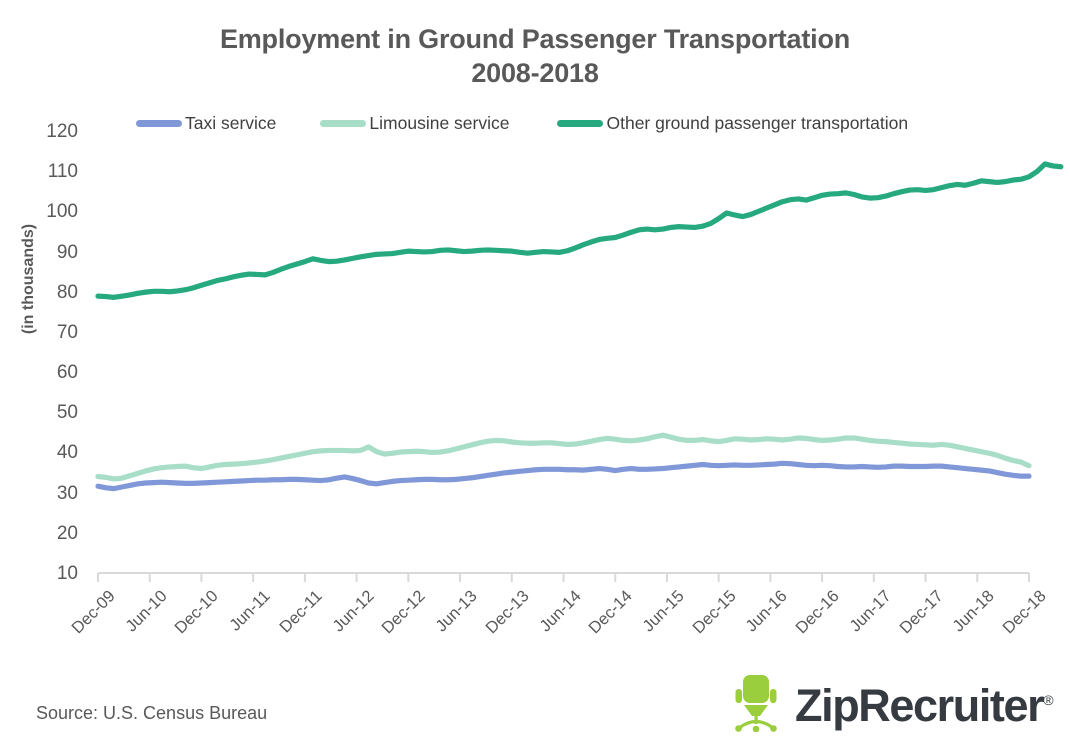 The width and height of the screenshot is (1070, 754). I want to click on y-axis-title: (in thousands), so click(28, 279).